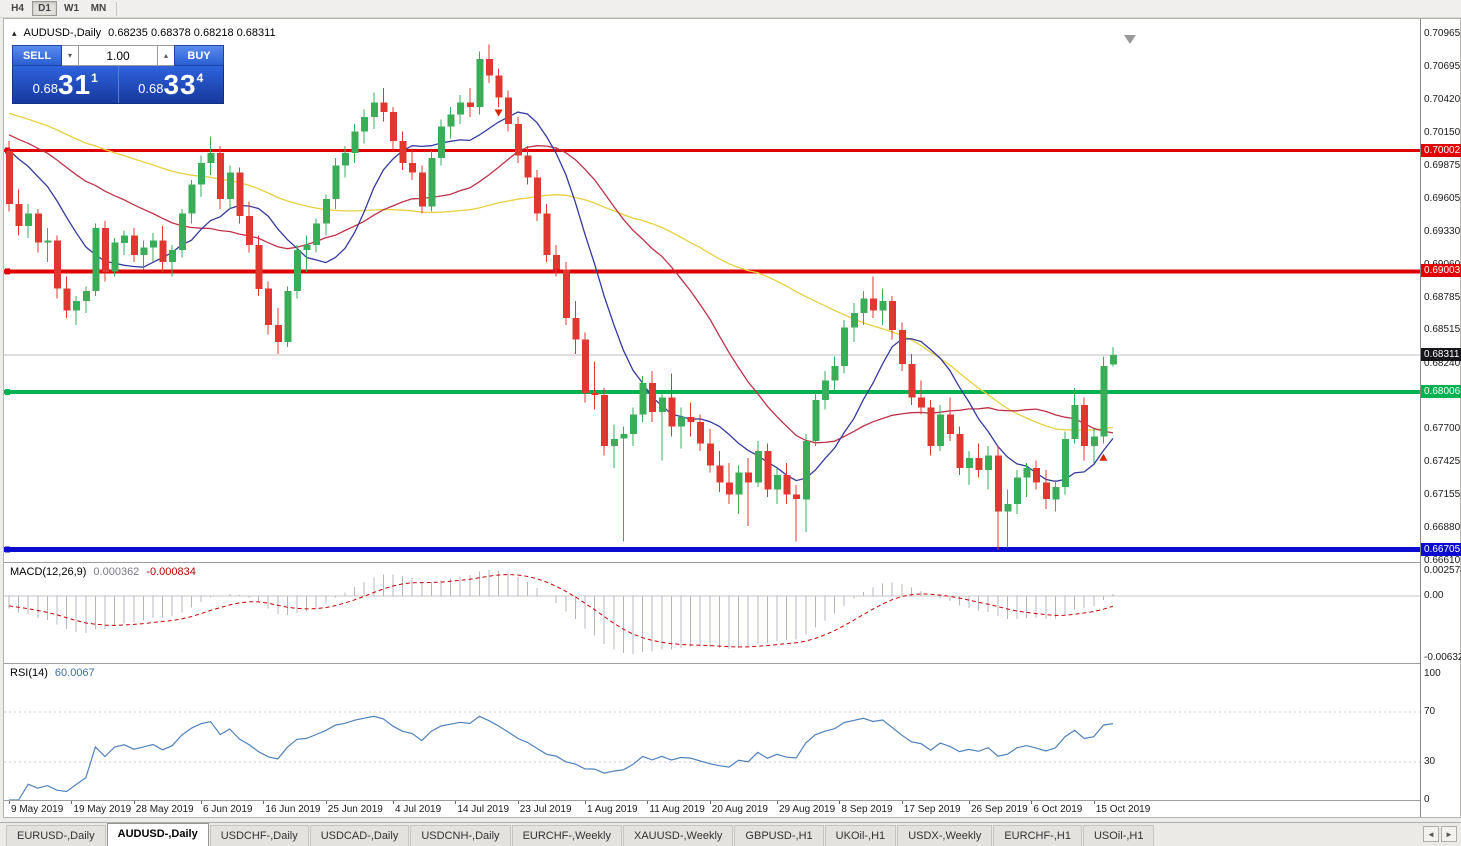 The height and width of the screenshot is (846, 1461). What do you see at coordinates (1037, 835) in the screenshot?
I see `chart-tab-eurchf-h1: EURCHF-,H1` at bounding box center [1037, 835].